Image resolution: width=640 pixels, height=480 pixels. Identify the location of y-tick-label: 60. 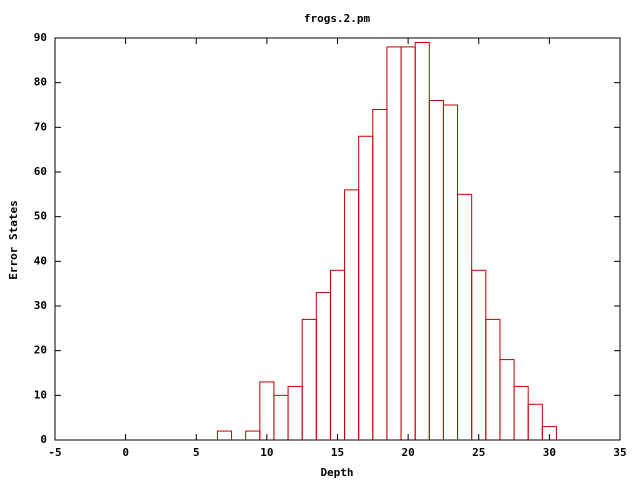
(40, 171).